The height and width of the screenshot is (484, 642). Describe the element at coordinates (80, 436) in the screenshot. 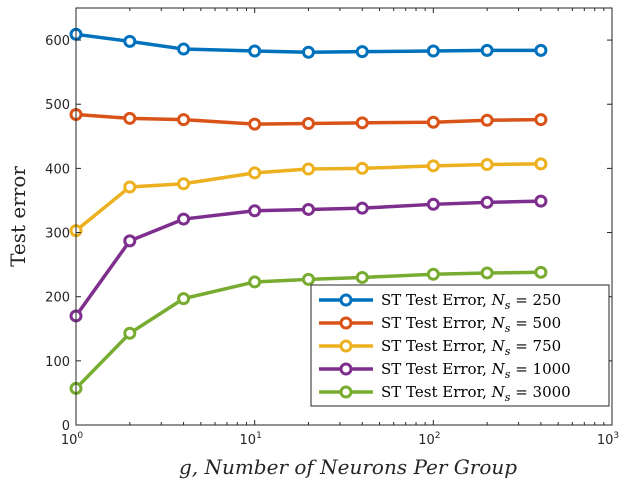

I see `x-tick-label-exponent: 0` at that location.